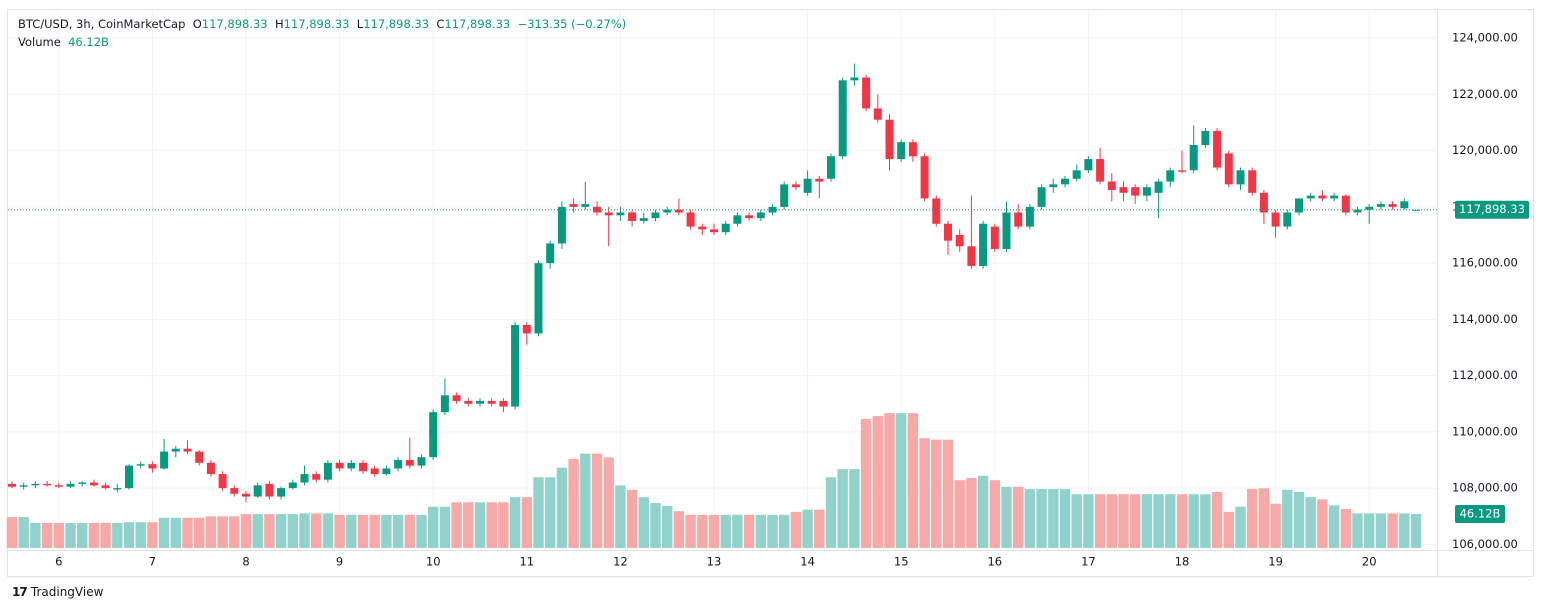 This screenshot has height=611, width=1544. Describe the element at coordinates (1485, 150) in the screenshot. I see `y-tick-label: 120,000.00` at that location.